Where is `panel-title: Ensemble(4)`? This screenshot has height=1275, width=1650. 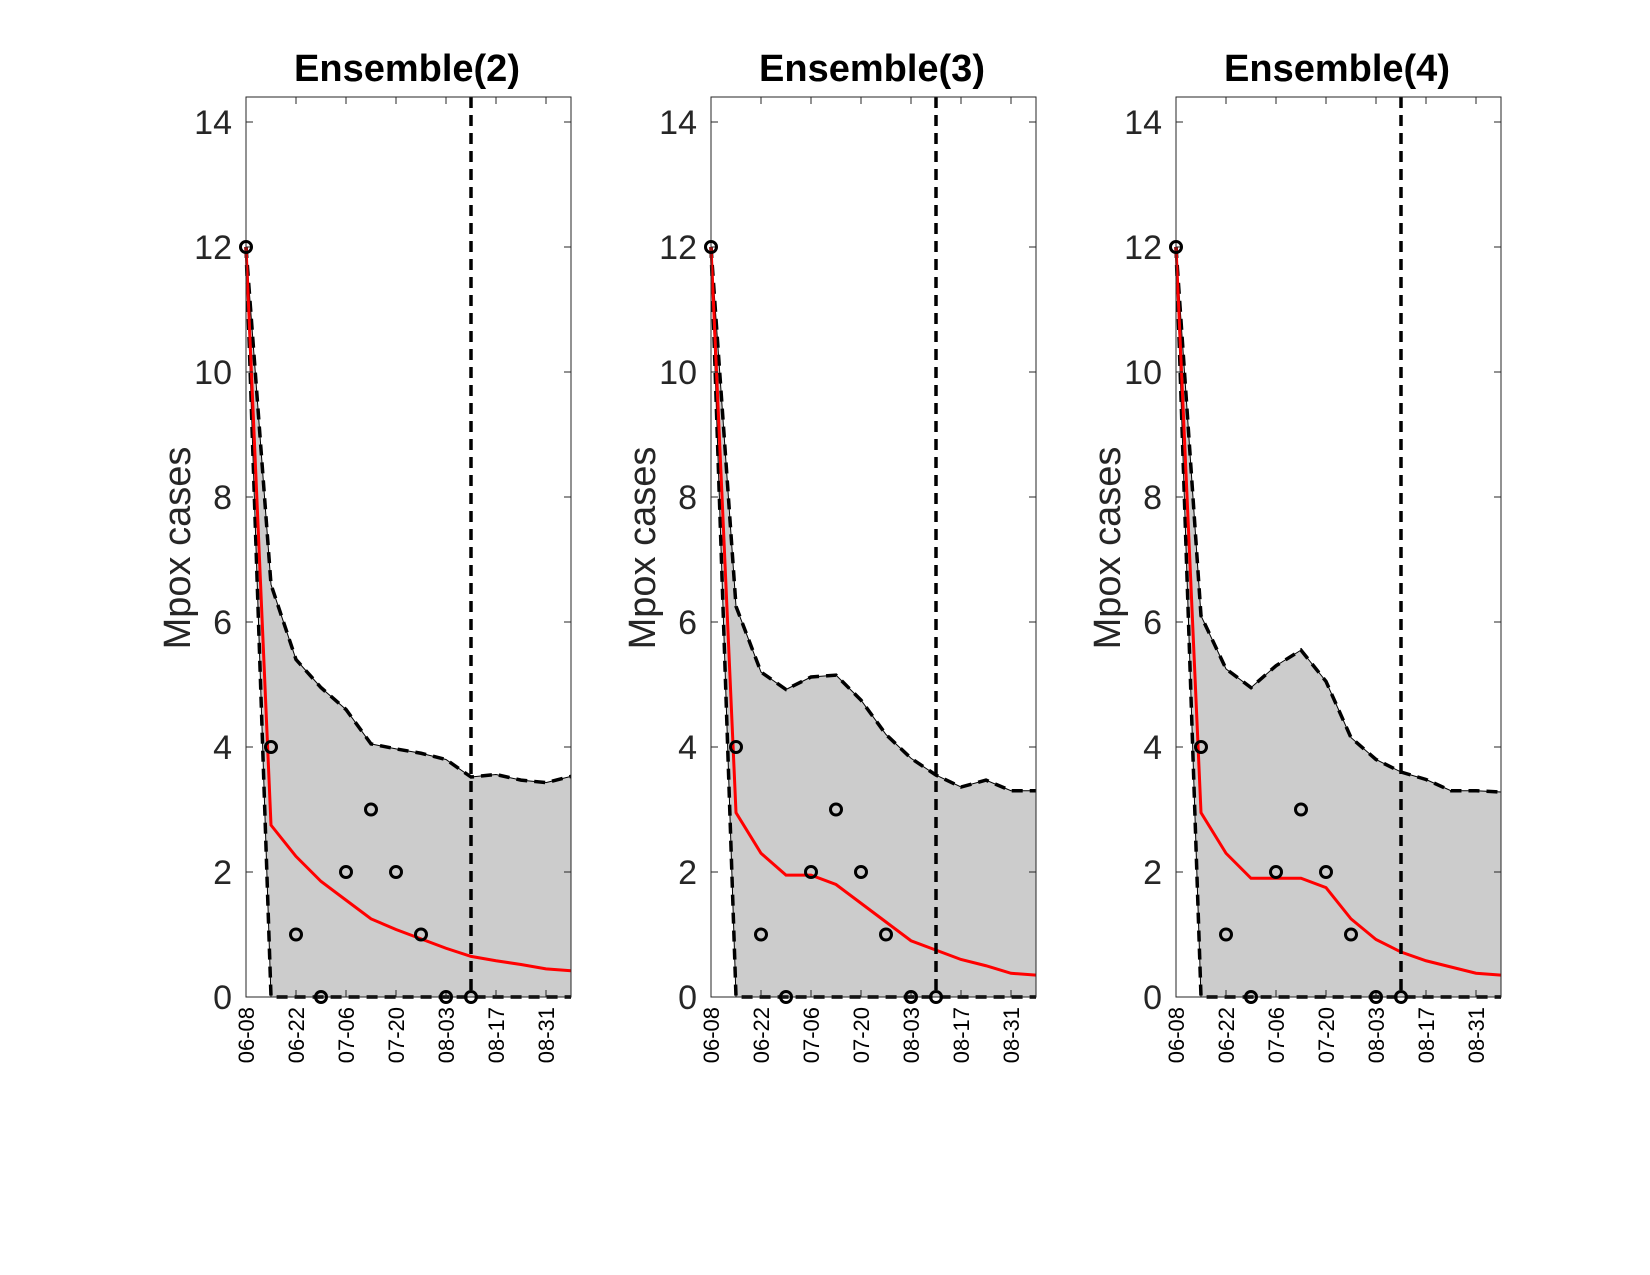
panel-title: Ensemble(4) is located at coordinates (1337, 69).